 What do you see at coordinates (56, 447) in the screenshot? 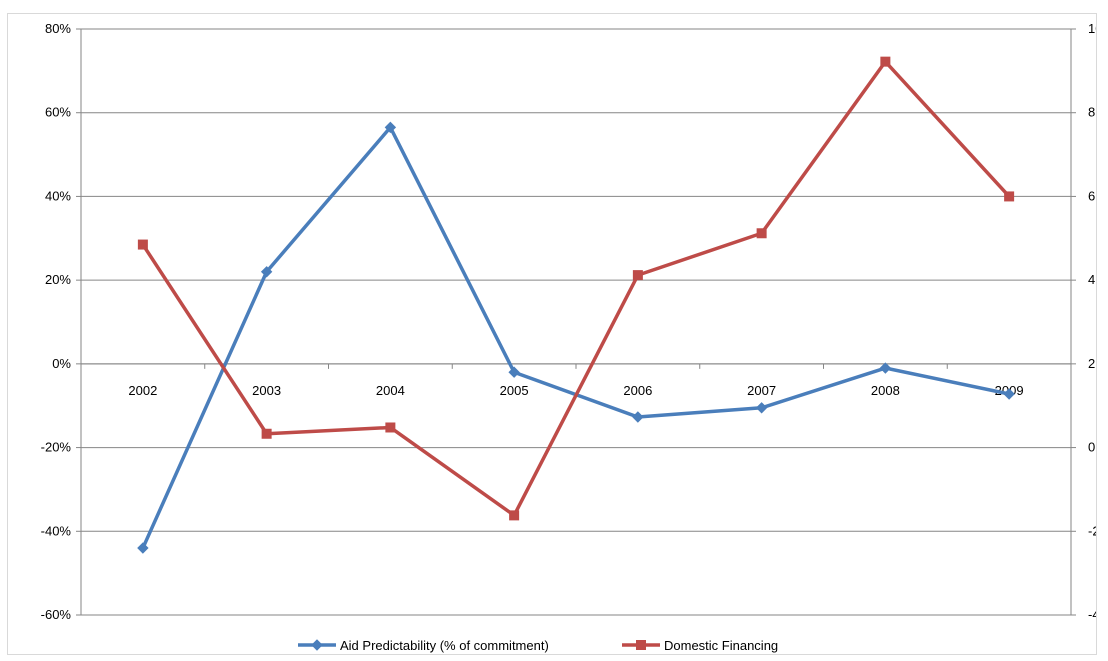
I see `left-tick-label: -20%` at bounding box center [56, 447].